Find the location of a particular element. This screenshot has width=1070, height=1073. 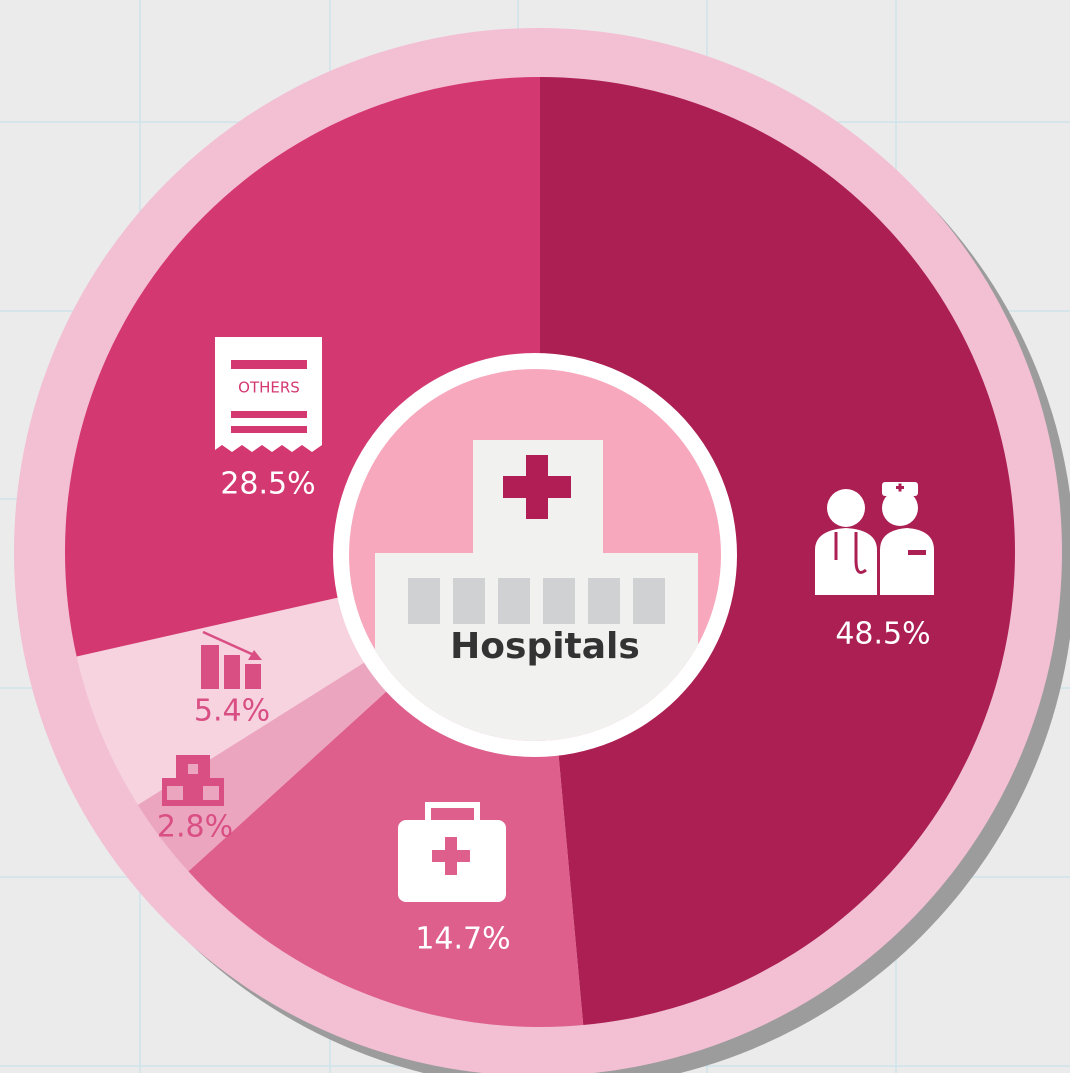

receipt-icon: OTHERS is located at coordinates (268, 394).